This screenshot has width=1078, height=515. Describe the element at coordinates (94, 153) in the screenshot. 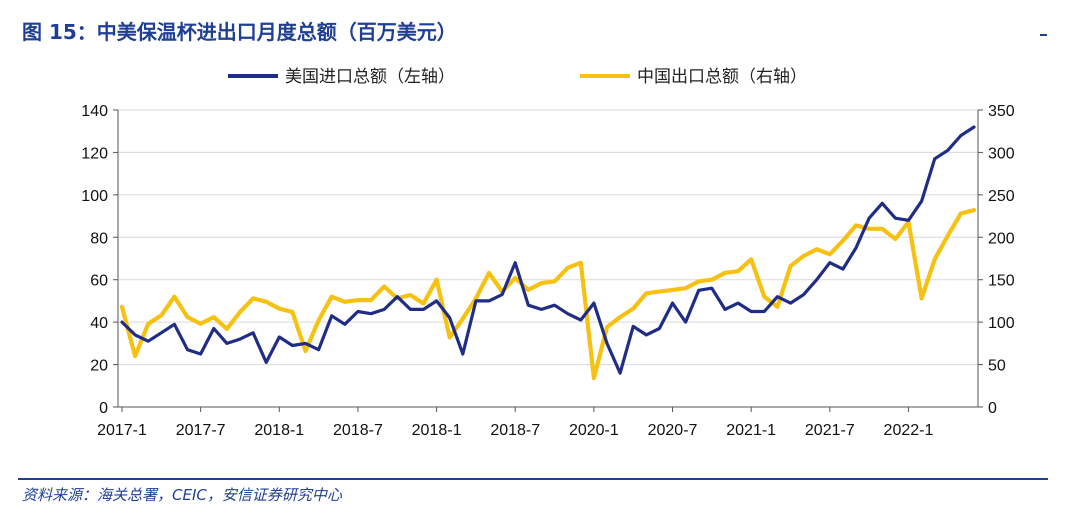

I see `y-left-tick-label: 120` at that location.